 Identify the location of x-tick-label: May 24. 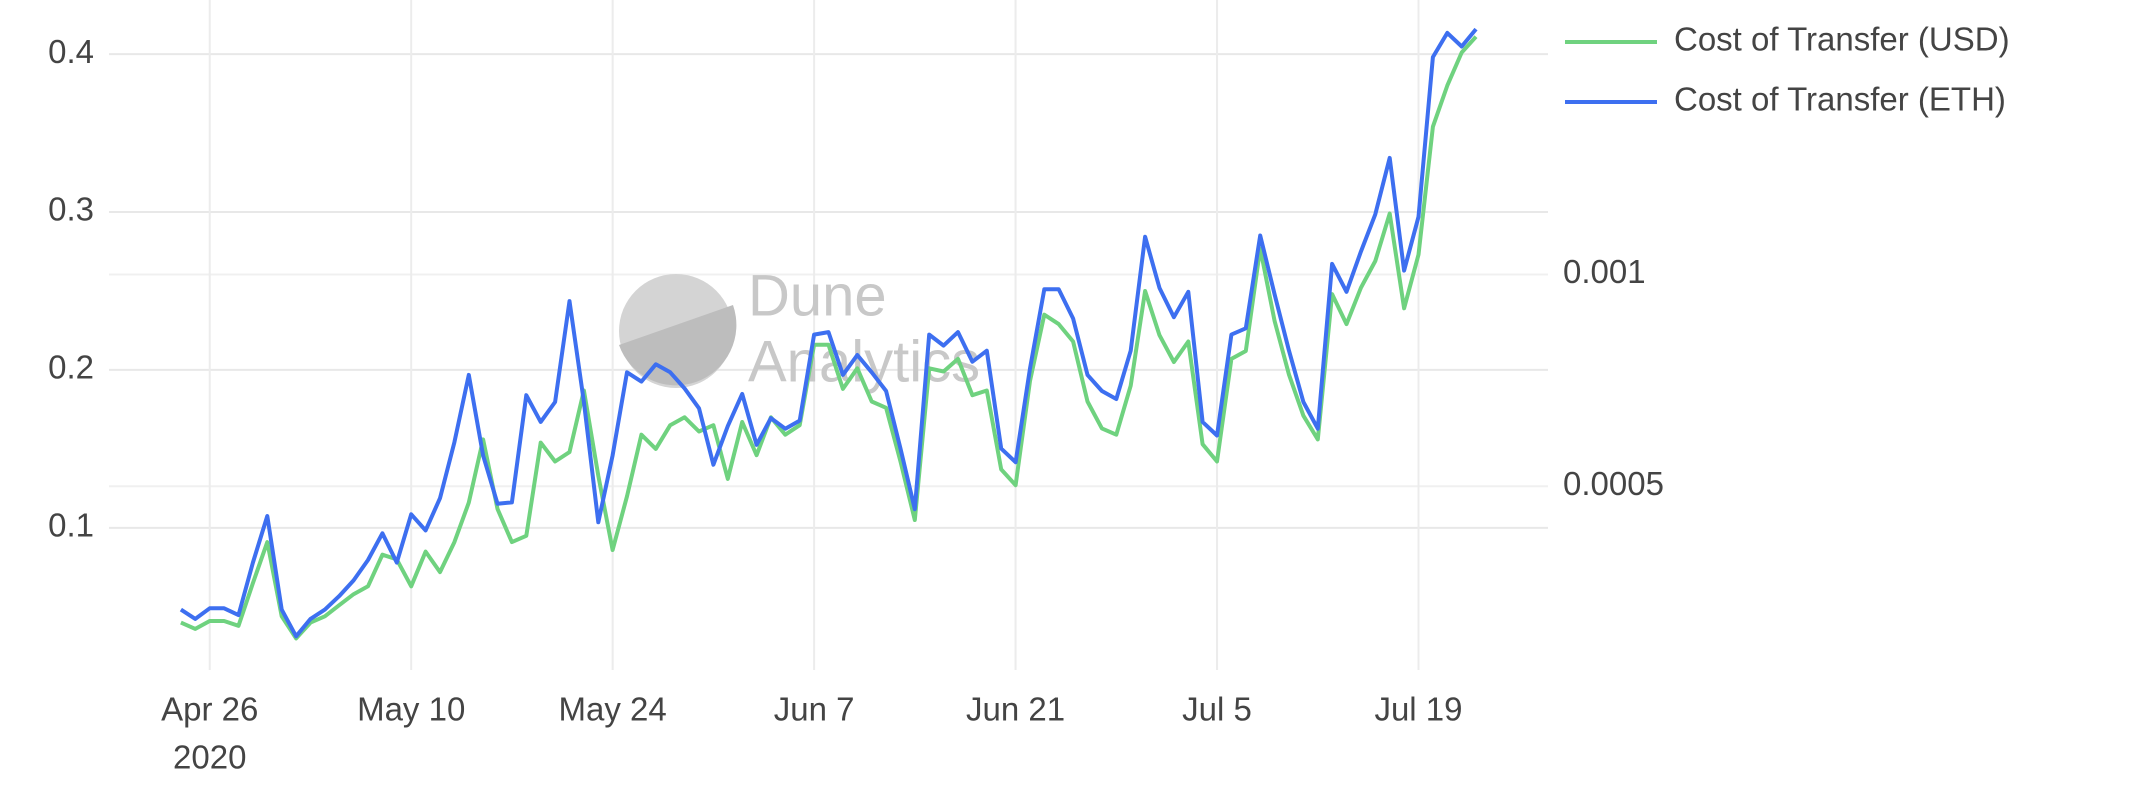
(613, 709).